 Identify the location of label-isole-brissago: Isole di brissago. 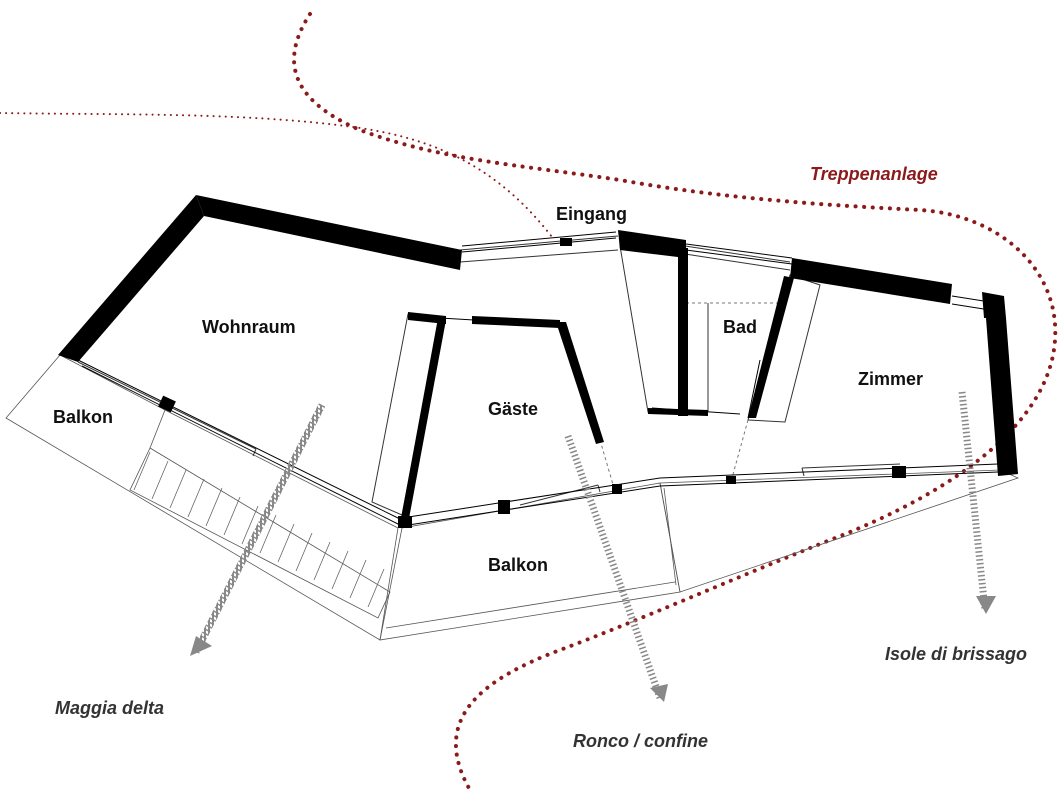
(956, 654).